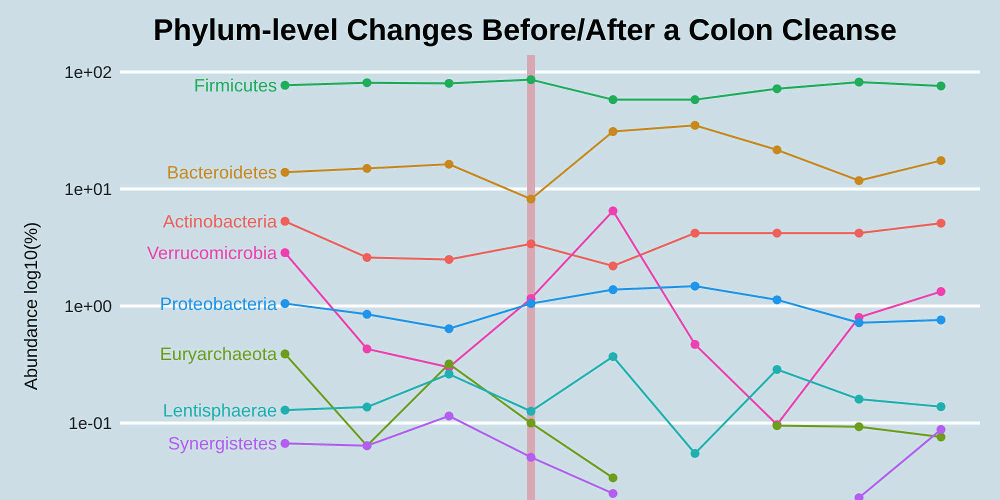  Describe the element at coordinates (219, 304) in the screenshot. I see `series-label: Proteobacteria` at that location.